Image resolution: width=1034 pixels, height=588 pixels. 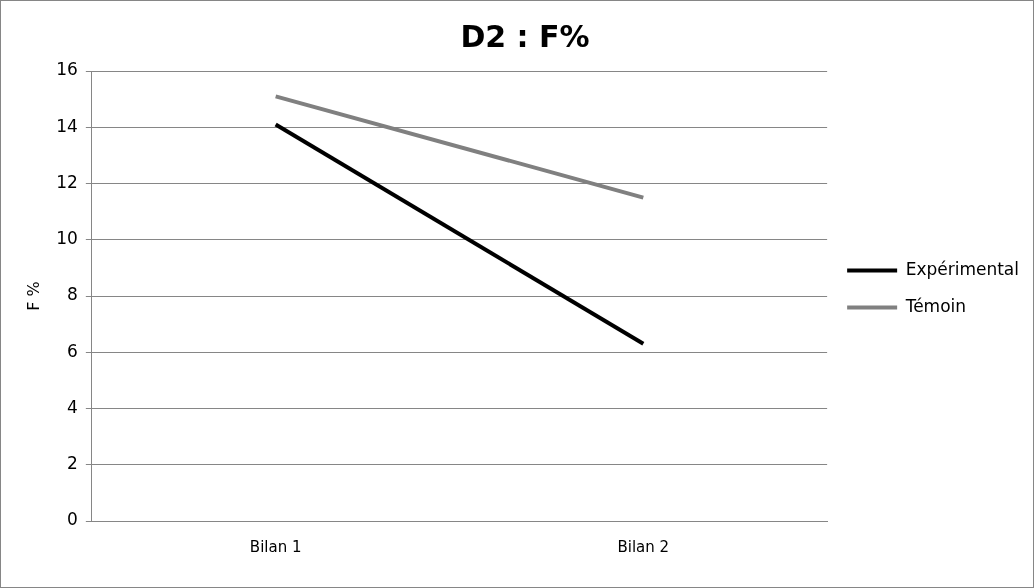 What do you see at coordinates (72, 519) in the screenshot?
I see `y-tick-label: 0` at bounding box center [72, 519].